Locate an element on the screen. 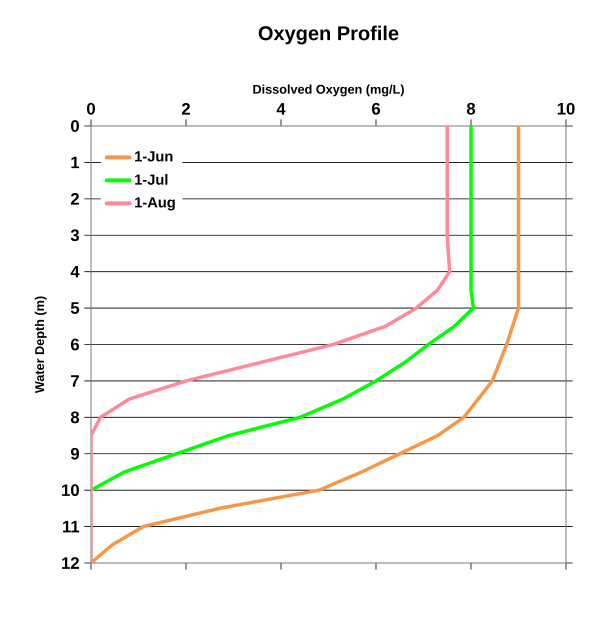 The height and width of the screenshot is (618, 589). x-tick-label: 4 is located at coordinates (281, 109).